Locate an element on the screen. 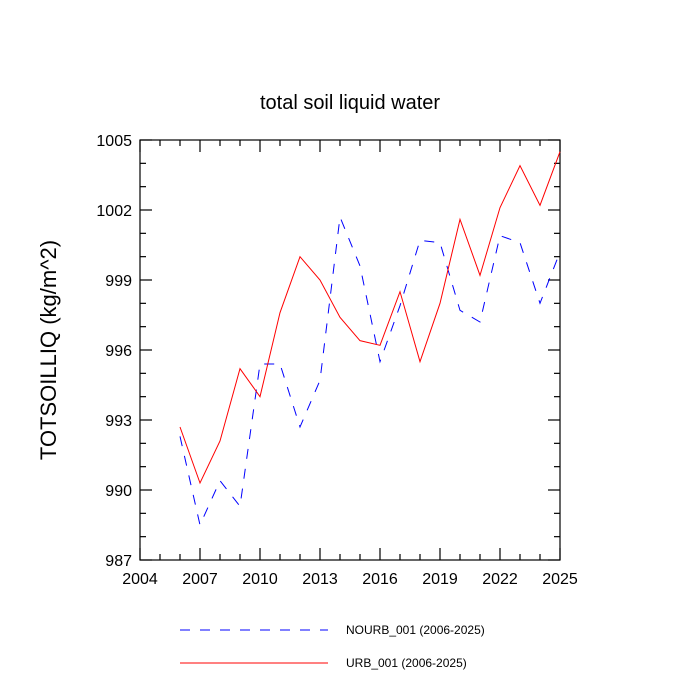 The width and height of the screenshot is (700, 700). x-tick-label: 2007 is located at coordinates (200, 579).